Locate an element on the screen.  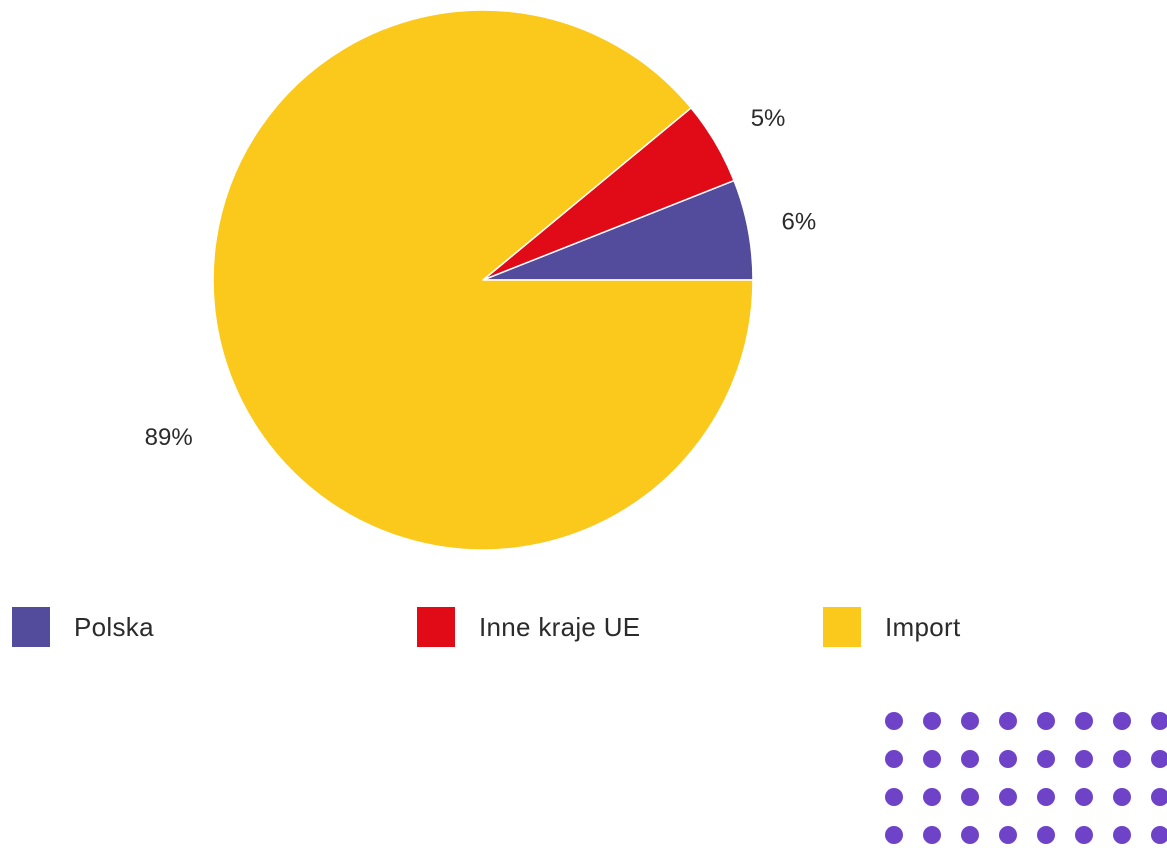
legend-label-polska: Polska is located at coordinates (114, 627).